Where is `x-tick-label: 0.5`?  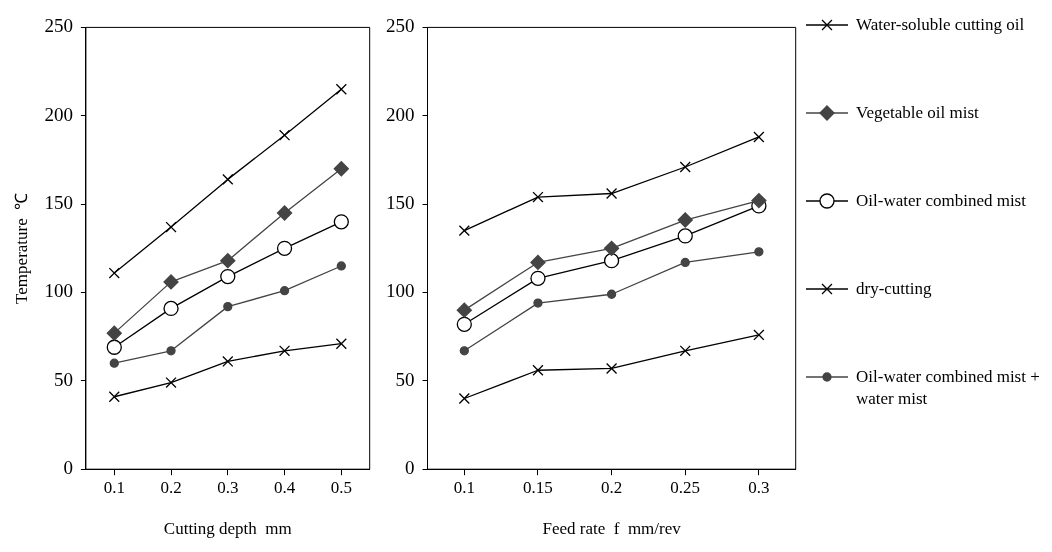 x-tick-label: 0.5 is located at coordinates (341, 487).